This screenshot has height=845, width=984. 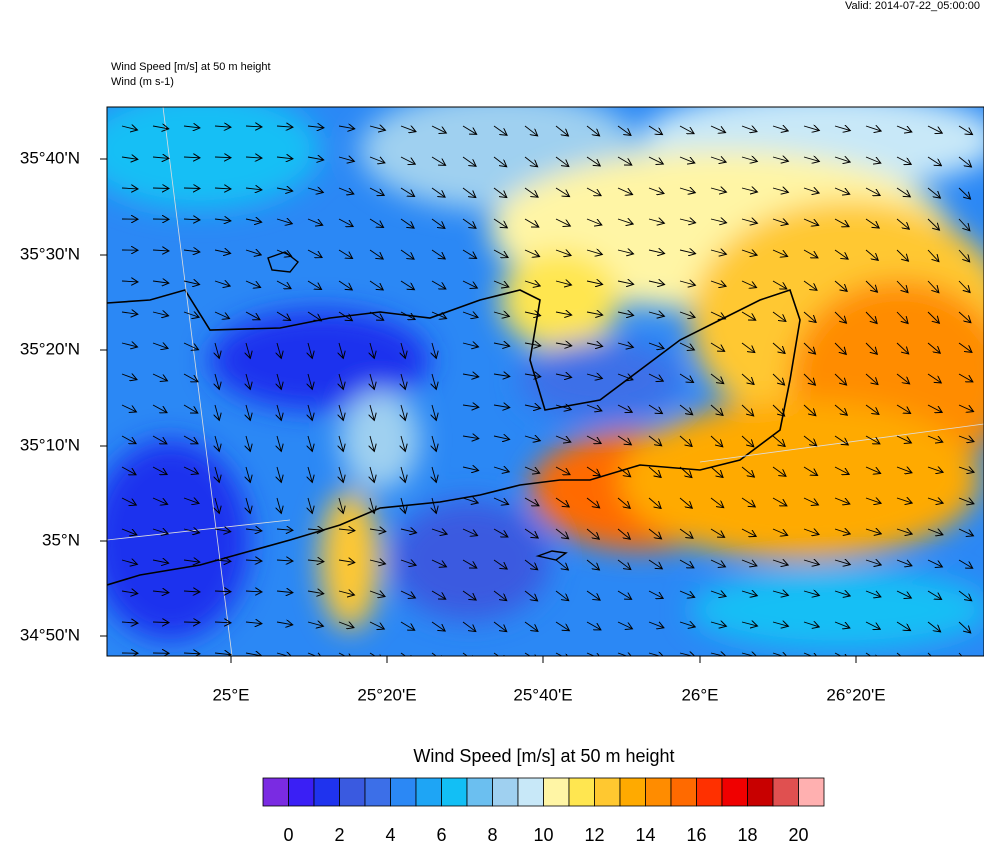 I want to click on lon-label: 25°20'E, so click(x=386, y=694).